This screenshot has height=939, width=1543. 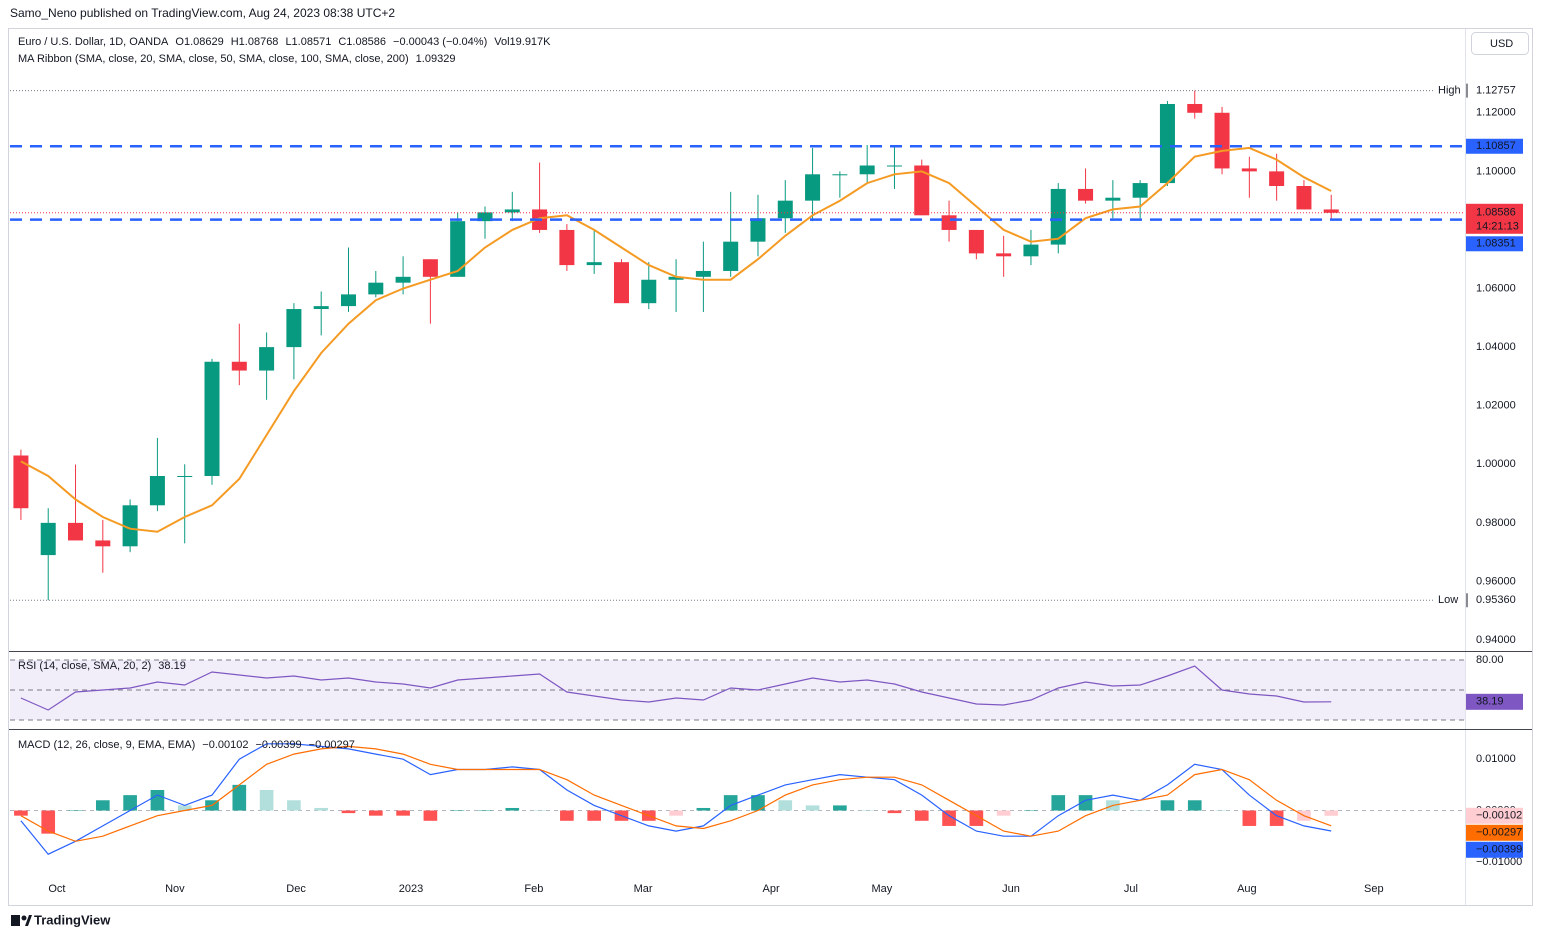 I want to click on last-price-text: 1.08586, so click(x=1496, y=213).